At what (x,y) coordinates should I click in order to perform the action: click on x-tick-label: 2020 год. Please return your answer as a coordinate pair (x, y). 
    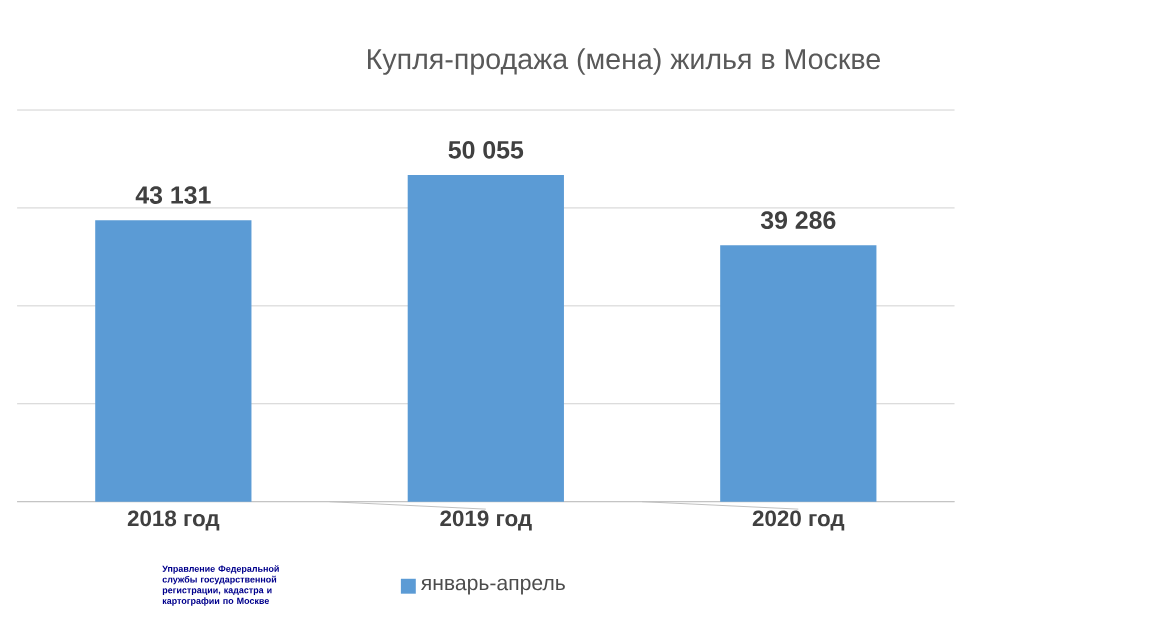
    Looking at the image, I should click on (798, 520).